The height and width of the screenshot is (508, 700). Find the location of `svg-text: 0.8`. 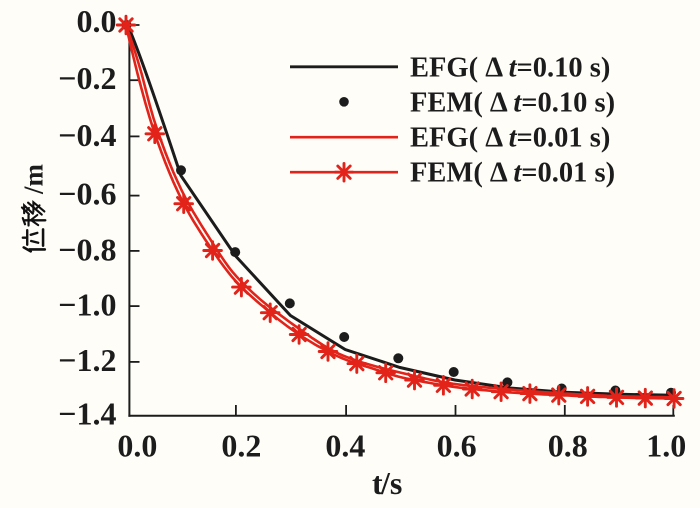

svg-text: 0.8 is located at coordinates (568, 446).